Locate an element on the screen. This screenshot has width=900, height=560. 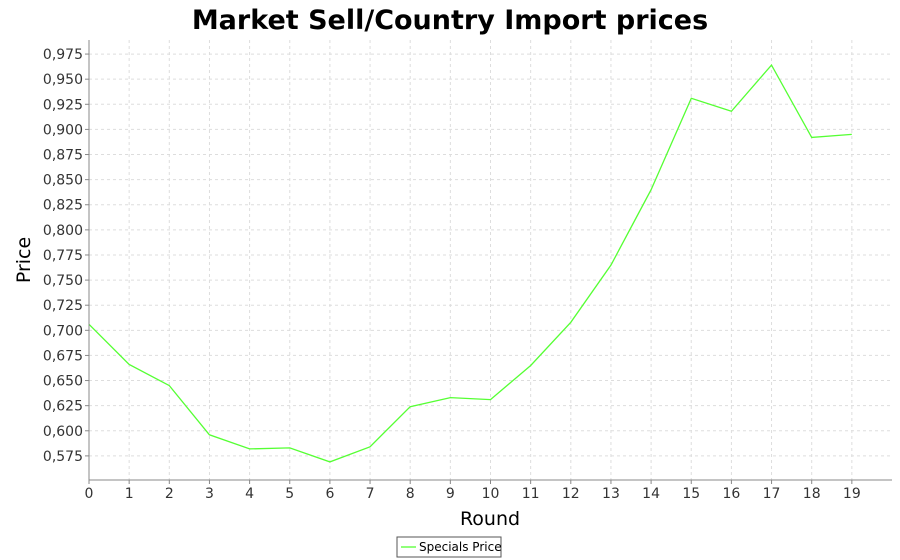
x-tick-label: 7 is located at coordinates (370, 494).